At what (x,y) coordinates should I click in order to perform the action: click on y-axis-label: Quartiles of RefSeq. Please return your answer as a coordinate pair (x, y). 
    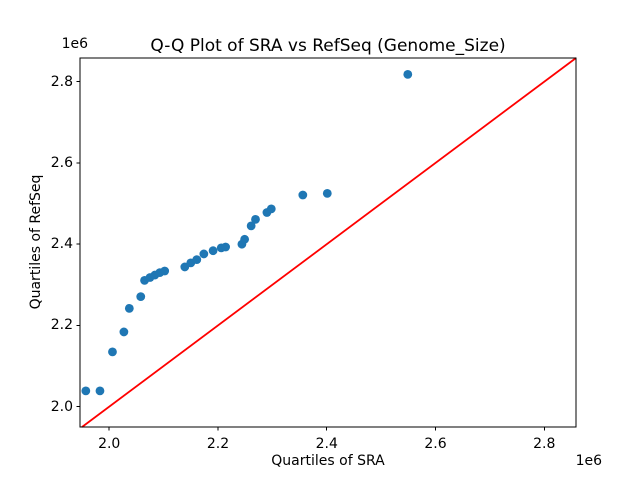
    Looking at the image, I should click on (36, 242).